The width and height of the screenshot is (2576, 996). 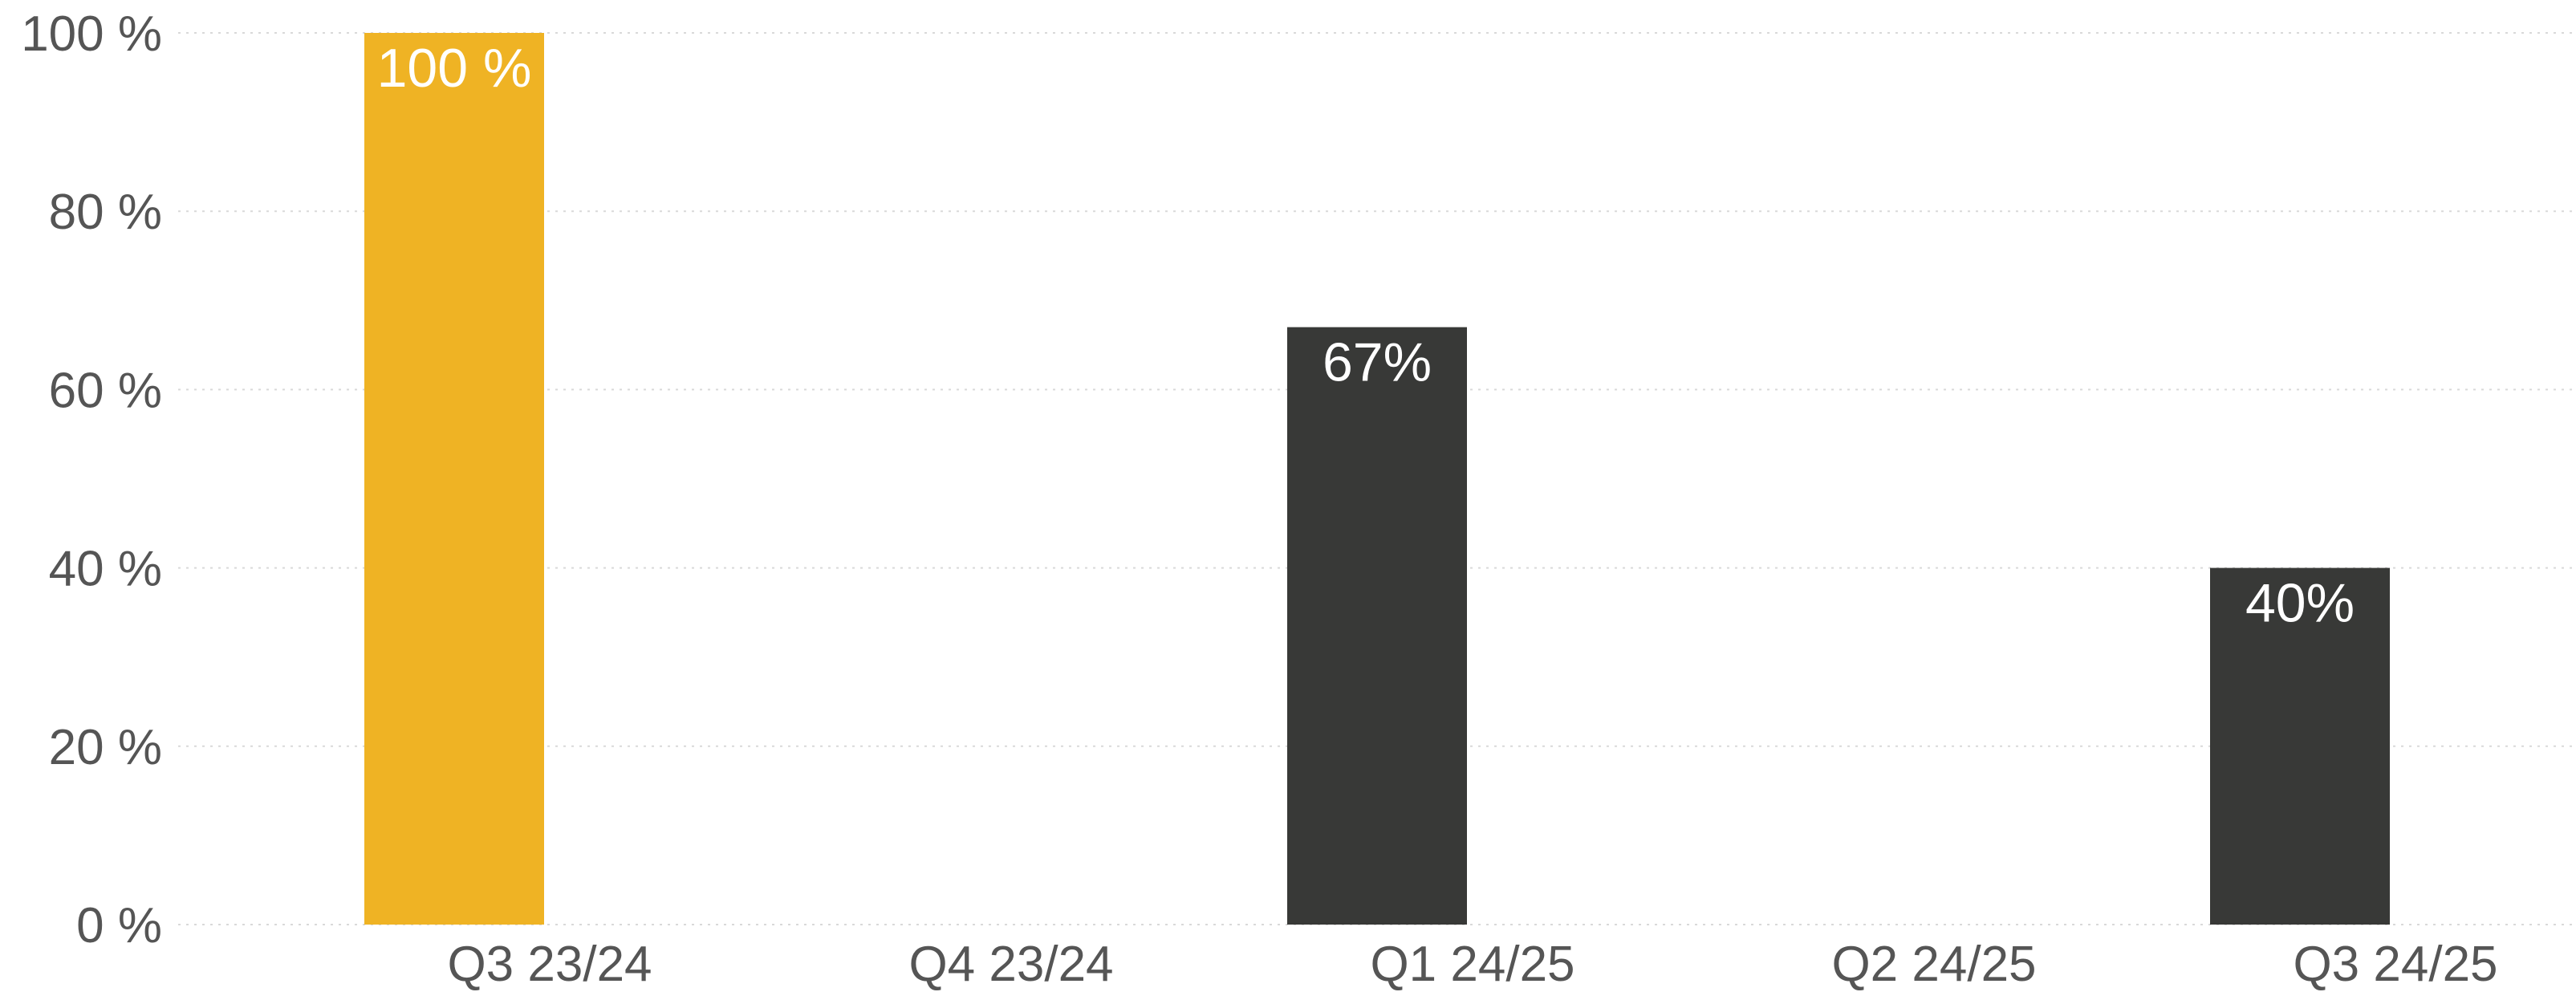 What do you see at coordinates (92, 479) in the screenshot?
I see `y-axis-tick-labels: 0 % 20 % 40 % 60 % 80 % 100 %` at bounding box center [92, 479].